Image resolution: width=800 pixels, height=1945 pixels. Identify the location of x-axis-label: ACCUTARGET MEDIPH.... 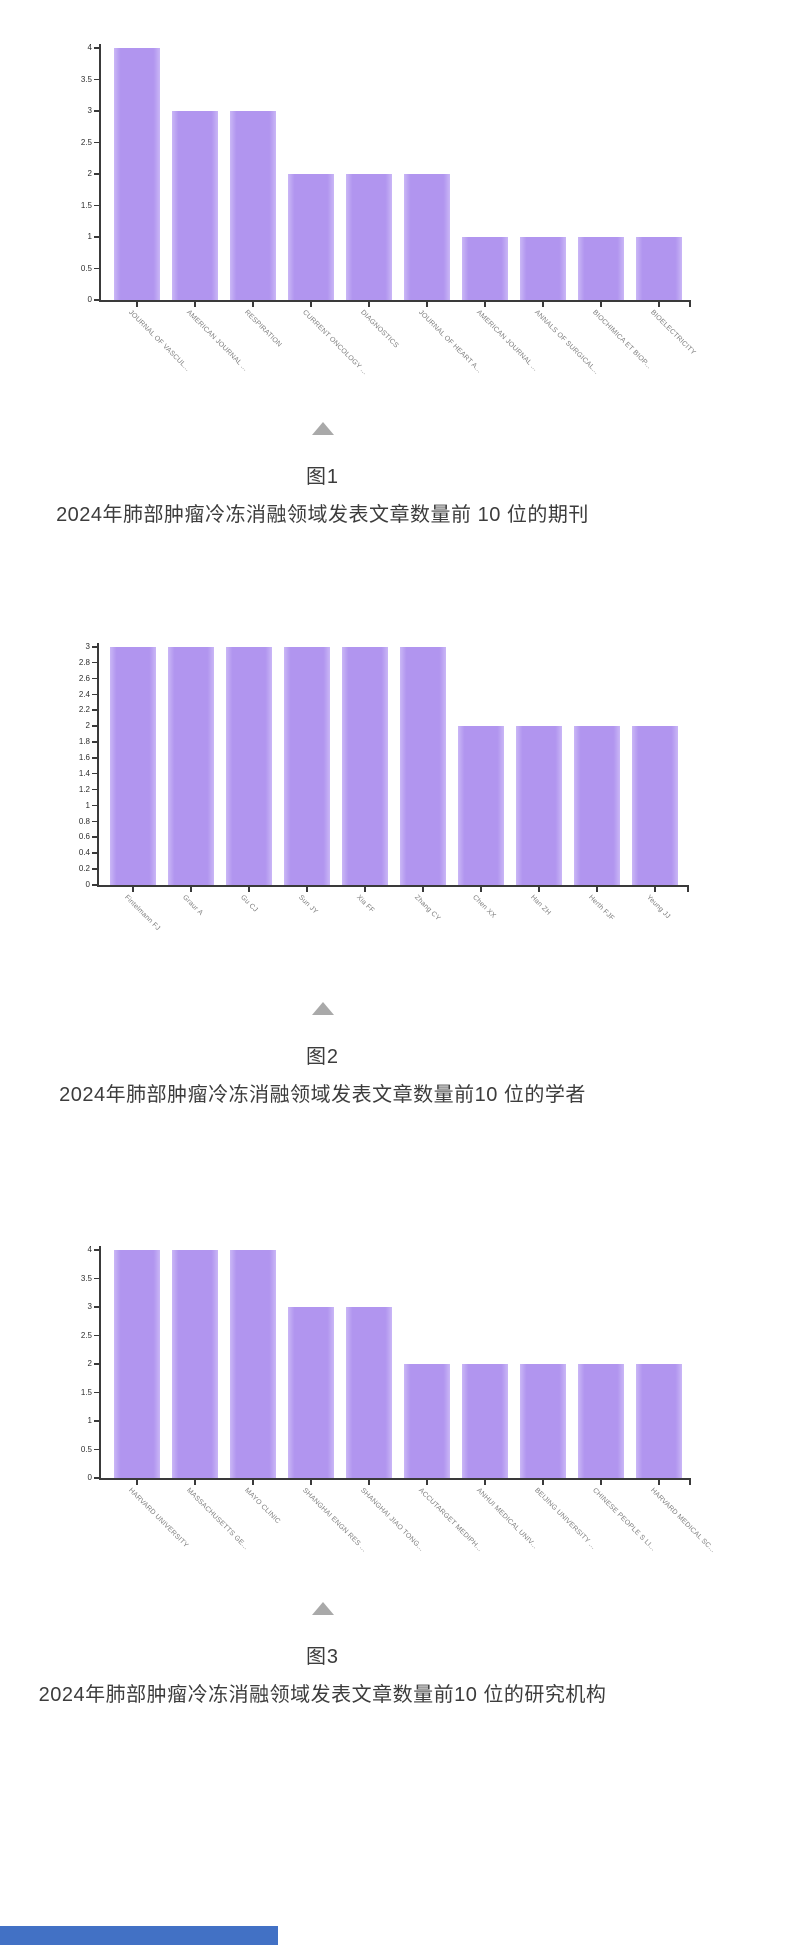
(449, 1520).